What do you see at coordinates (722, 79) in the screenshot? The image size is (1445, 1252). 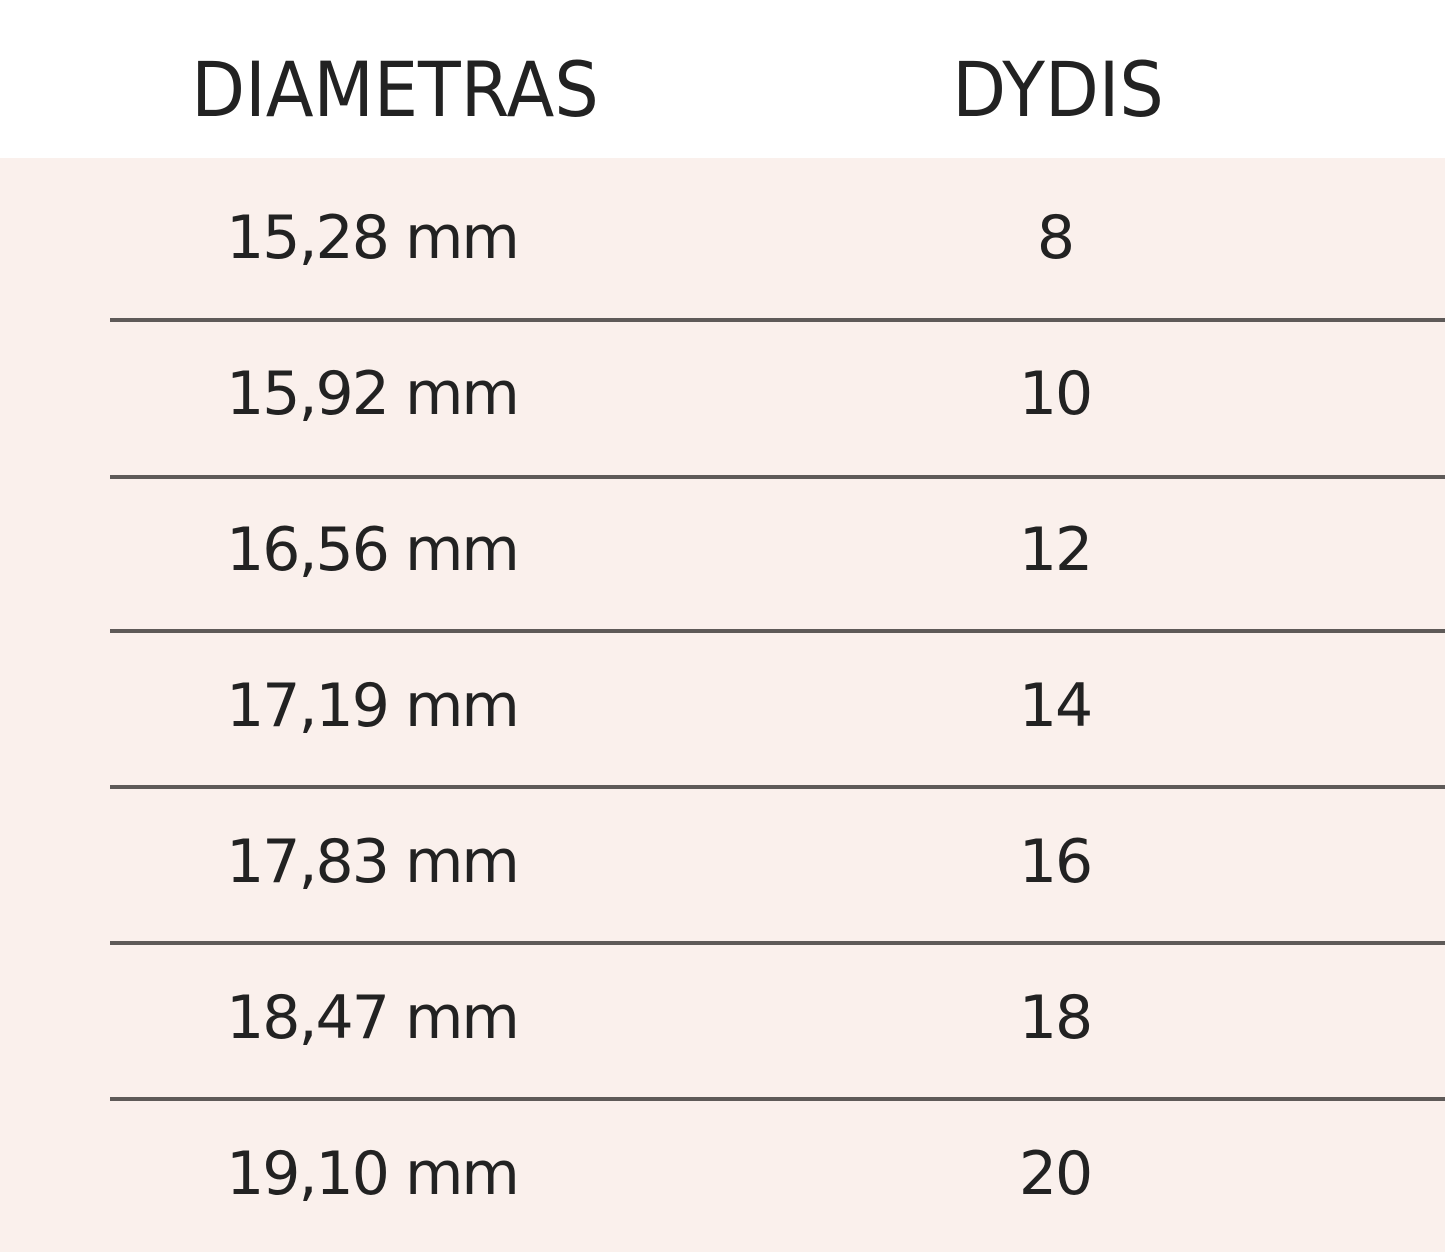 I see `table-header: DIAMETRAS DYDIS` at bounding box center [722, 79].